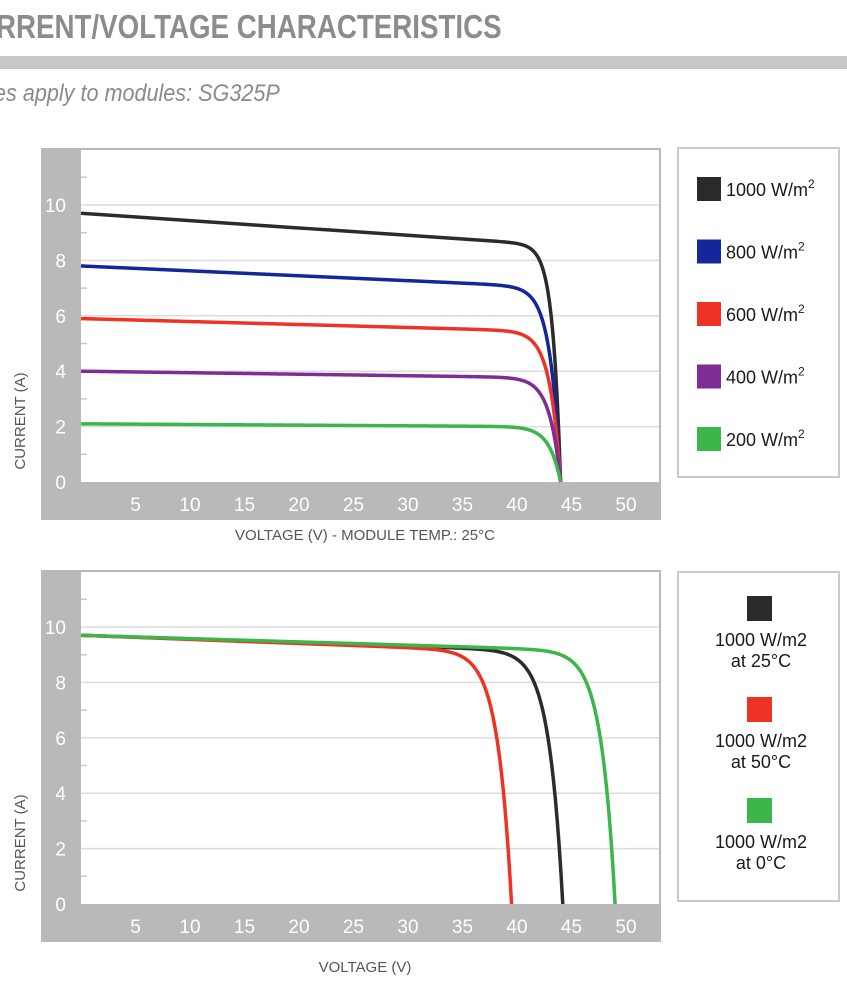 The image size is (847, 1000). Describe the element at coordinates (140, 93) in the screenshot. I see `page-subtitle: es apply to modules: SG325P` at that location.